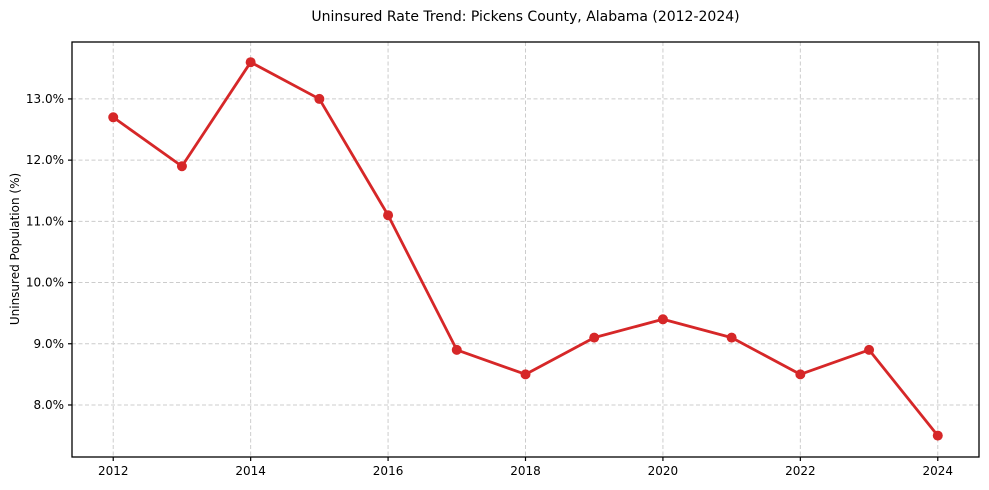  What do you see at coordinates (937, 471) in the screenshot?
I see `x-tick-label: 2024` at bounding box center [937, 471].